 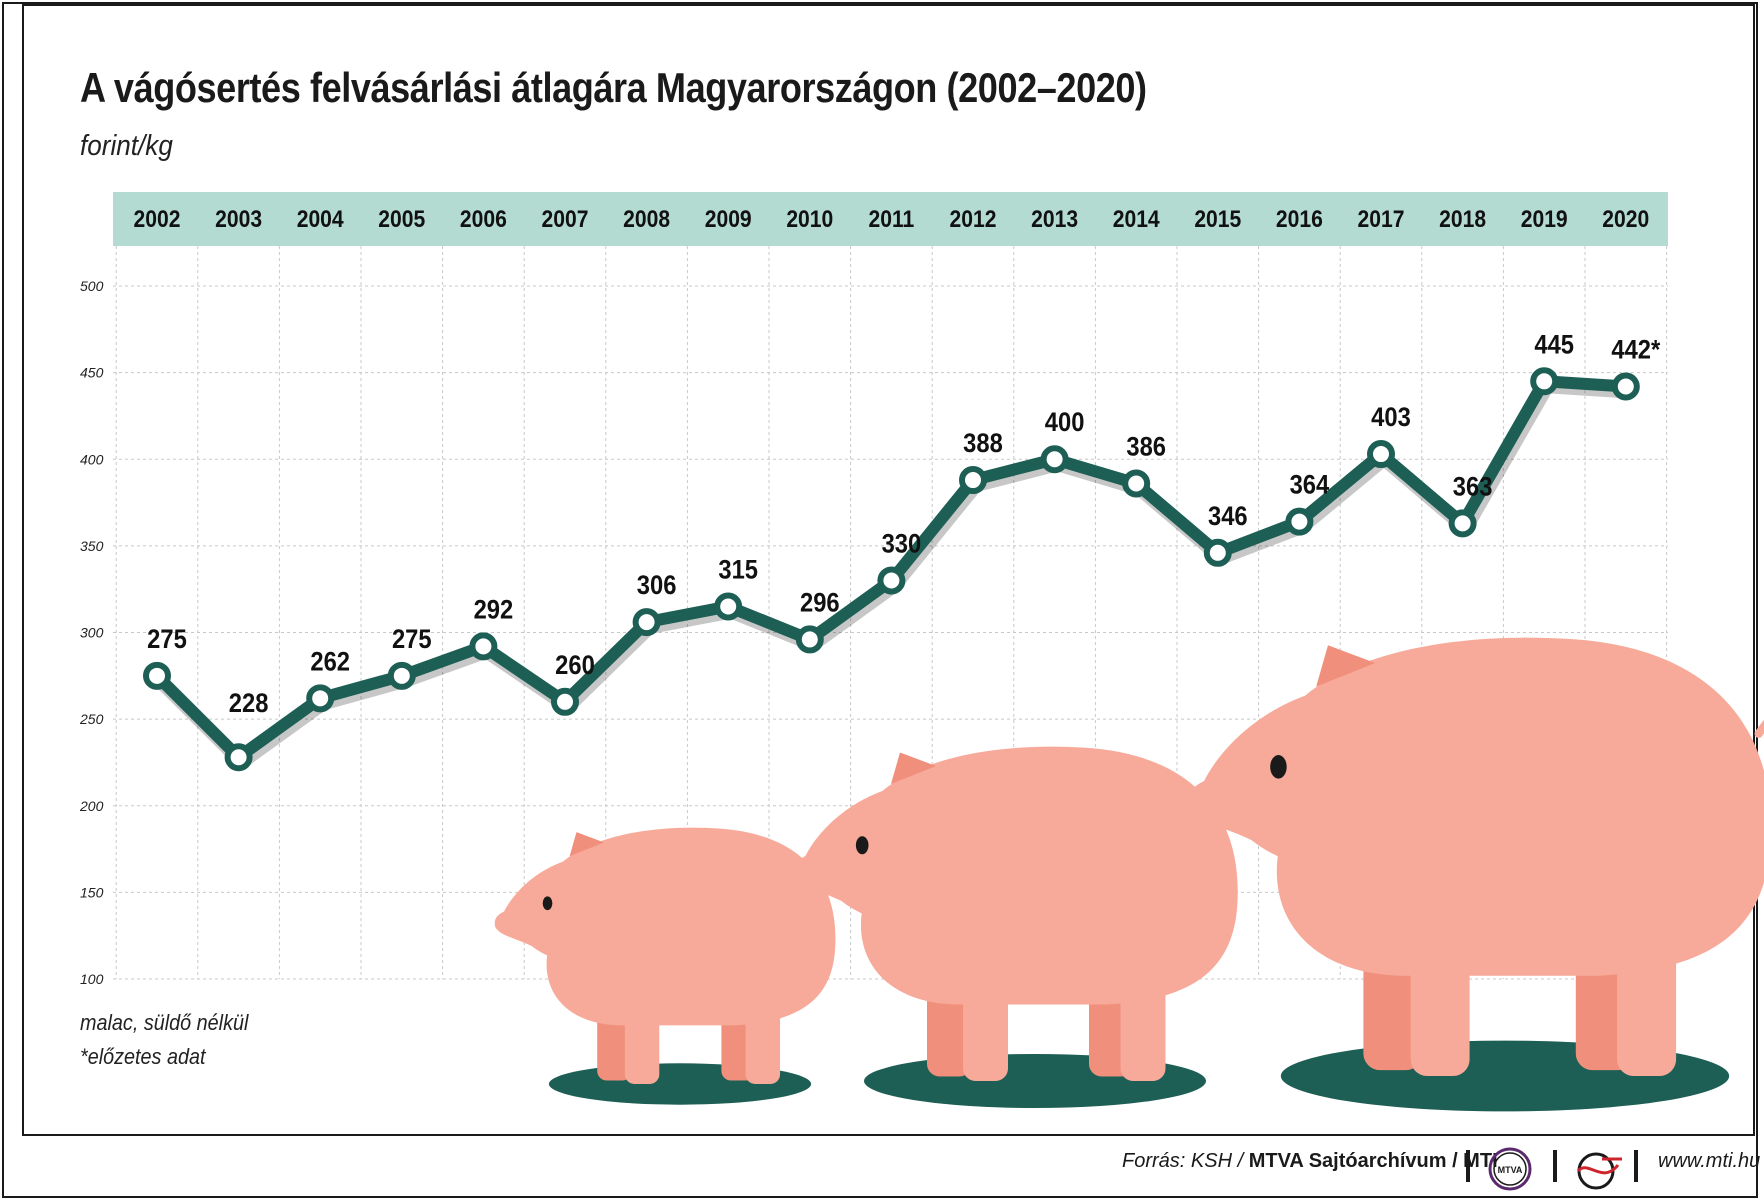 I want to click on data-label: 260, so click(x=575, y=665).